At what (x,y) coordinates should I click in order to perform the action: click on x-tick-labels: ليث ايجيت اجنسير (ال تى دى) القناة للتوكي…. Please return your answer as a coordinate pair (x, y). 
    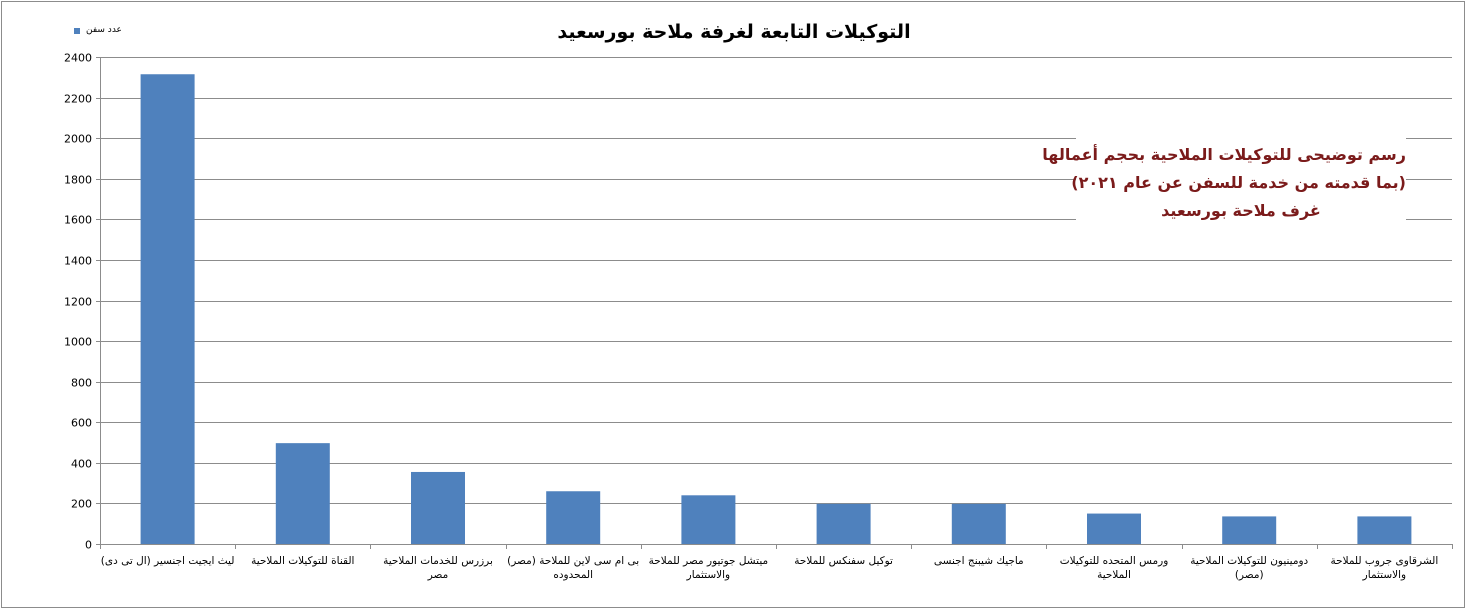
    Looking at the image, I should click on (770, 568).